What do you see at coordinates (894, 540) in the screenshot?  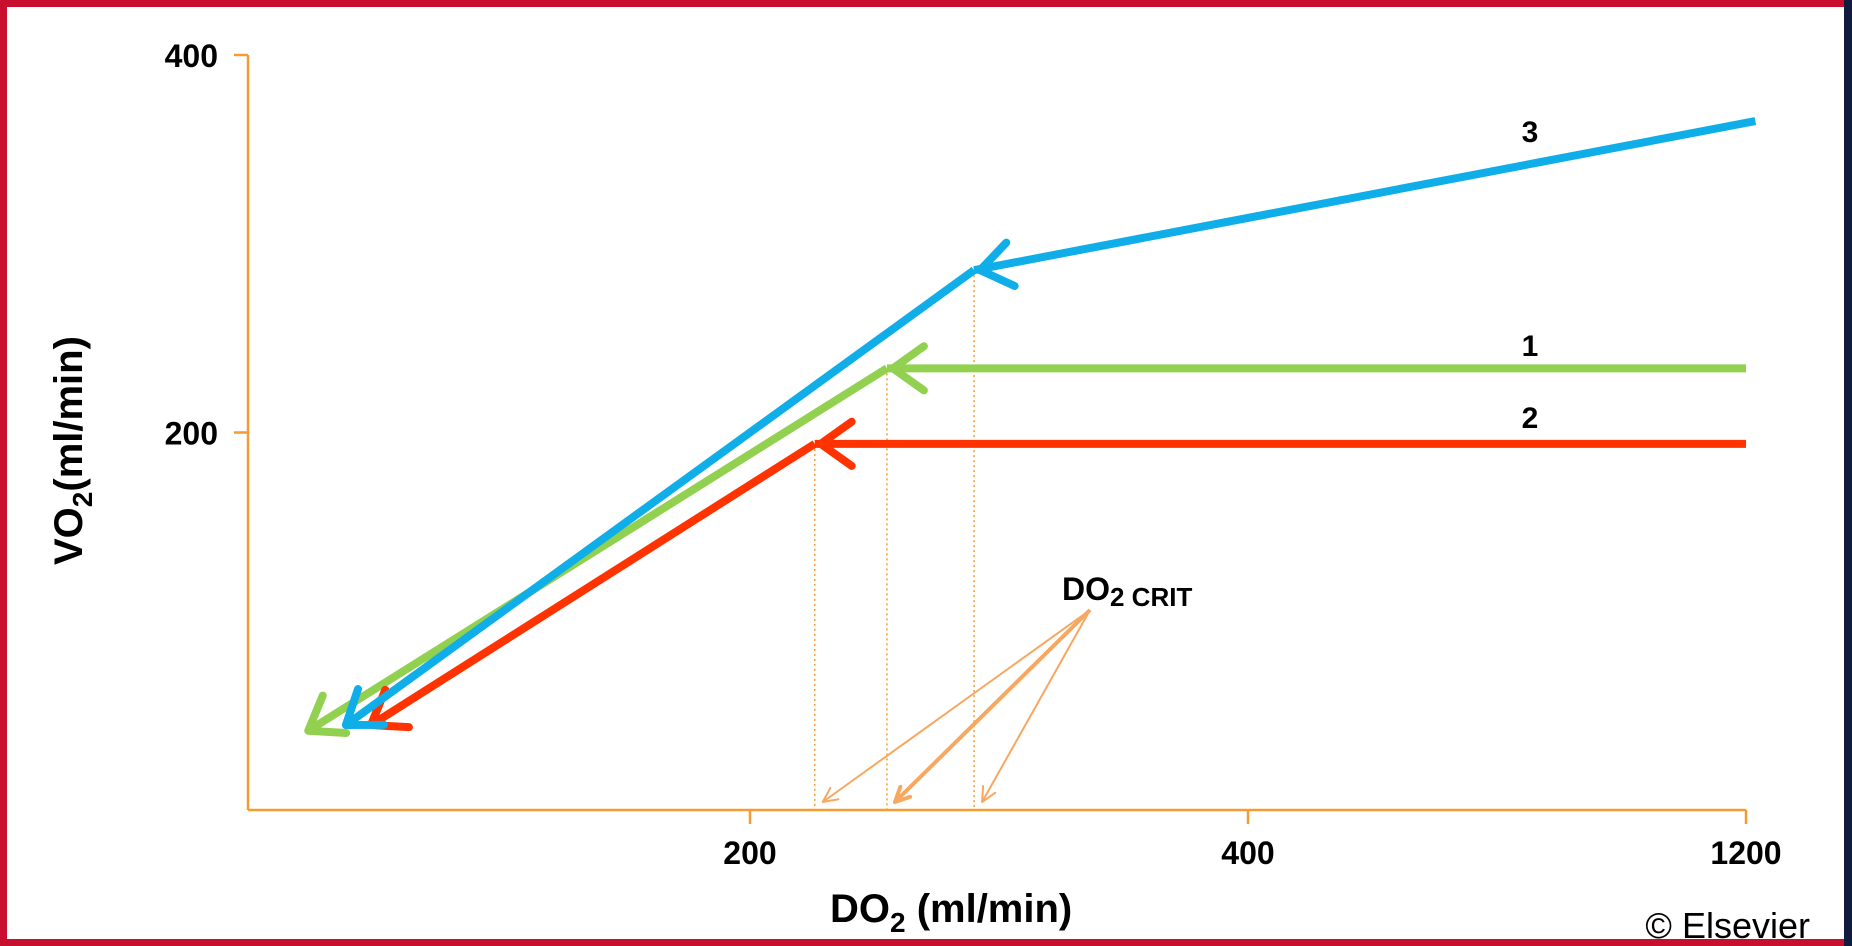 I see `critical-drop-lines` at bounding box center [894, 540].